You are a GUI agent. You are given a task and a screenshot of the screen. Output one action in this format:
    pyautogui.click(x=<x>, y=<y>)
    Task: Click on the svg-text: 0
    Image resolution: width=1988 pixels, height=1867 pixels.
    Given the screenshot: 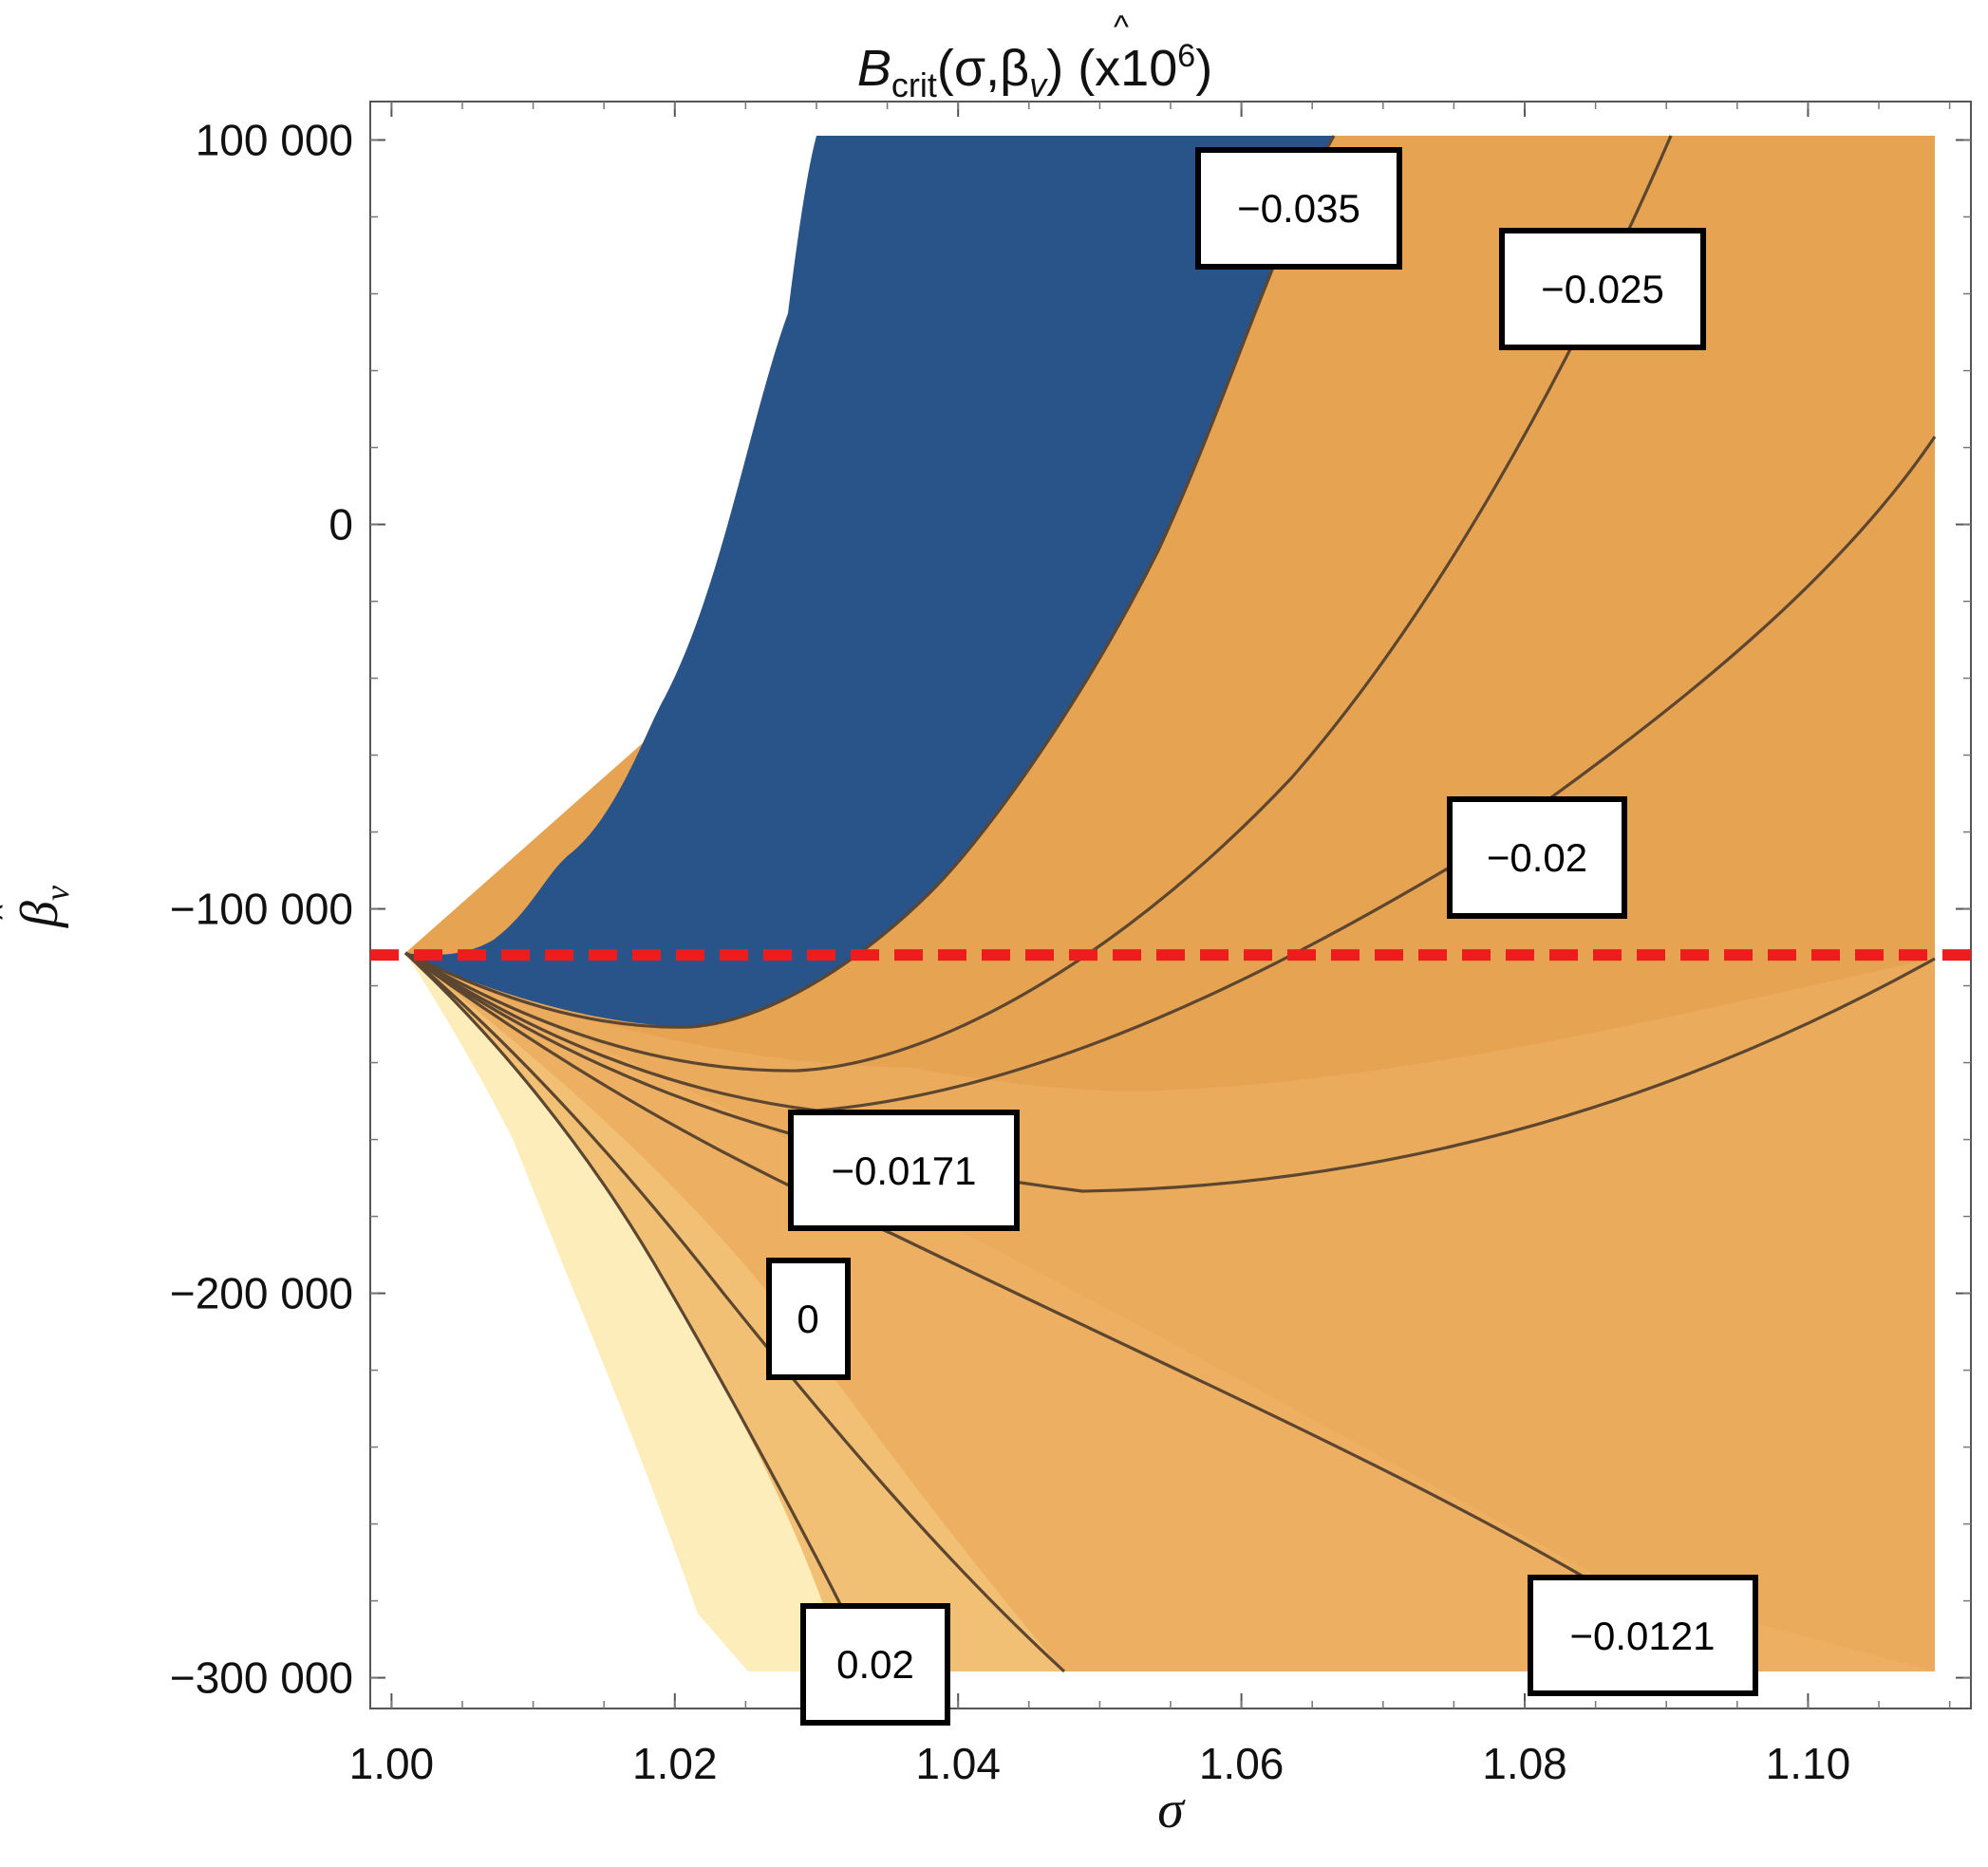 What is the action you would take?
    pyautogui.click(x=807, y=1319)
    